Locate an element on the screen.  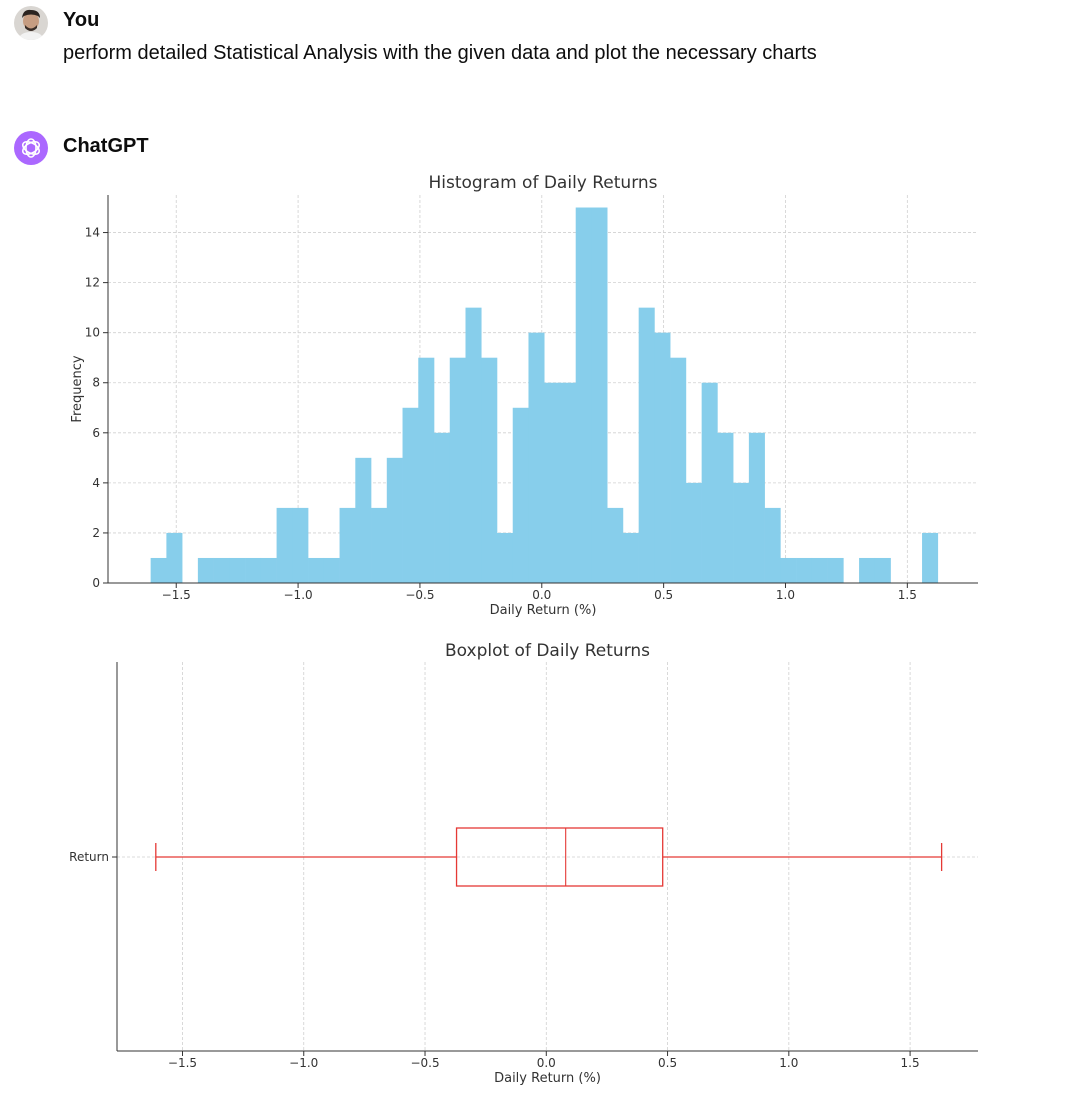
boxplot-x-tick-label: 1.0 is located at coordinates (788, 1063).